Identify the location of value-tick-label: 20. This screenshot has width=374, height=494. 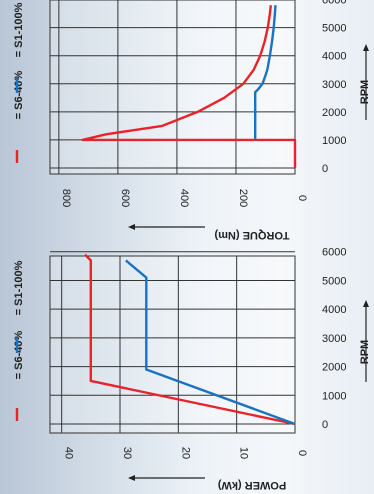
(185, 453).